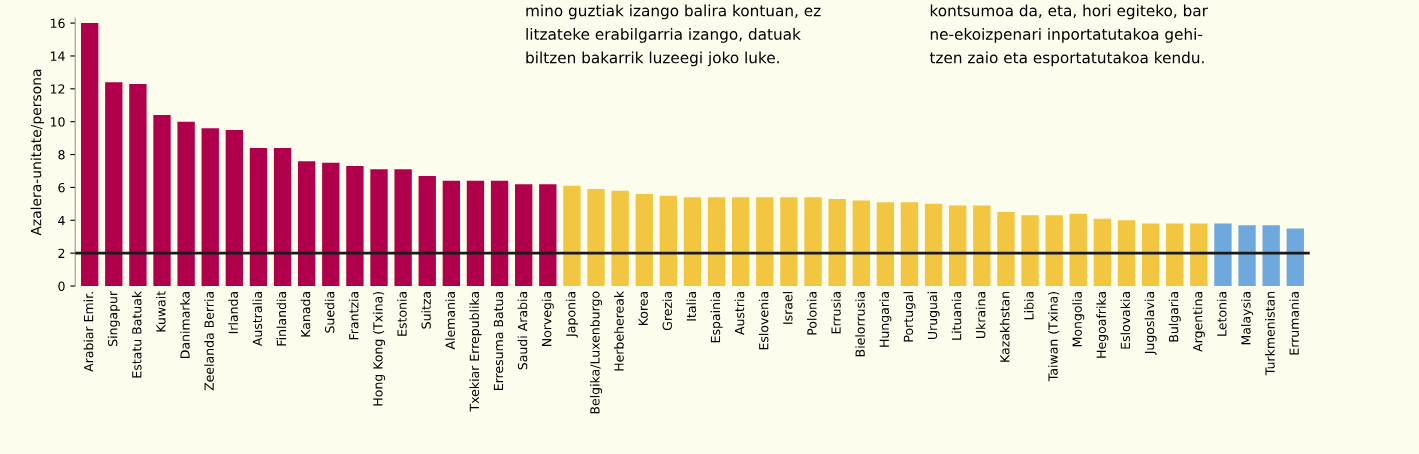 The width and height of the screenshot is (1419, 454). Describe the element at coordinates (61, 253) in the screenshot. I see `y-tick-label: 2` at that location.